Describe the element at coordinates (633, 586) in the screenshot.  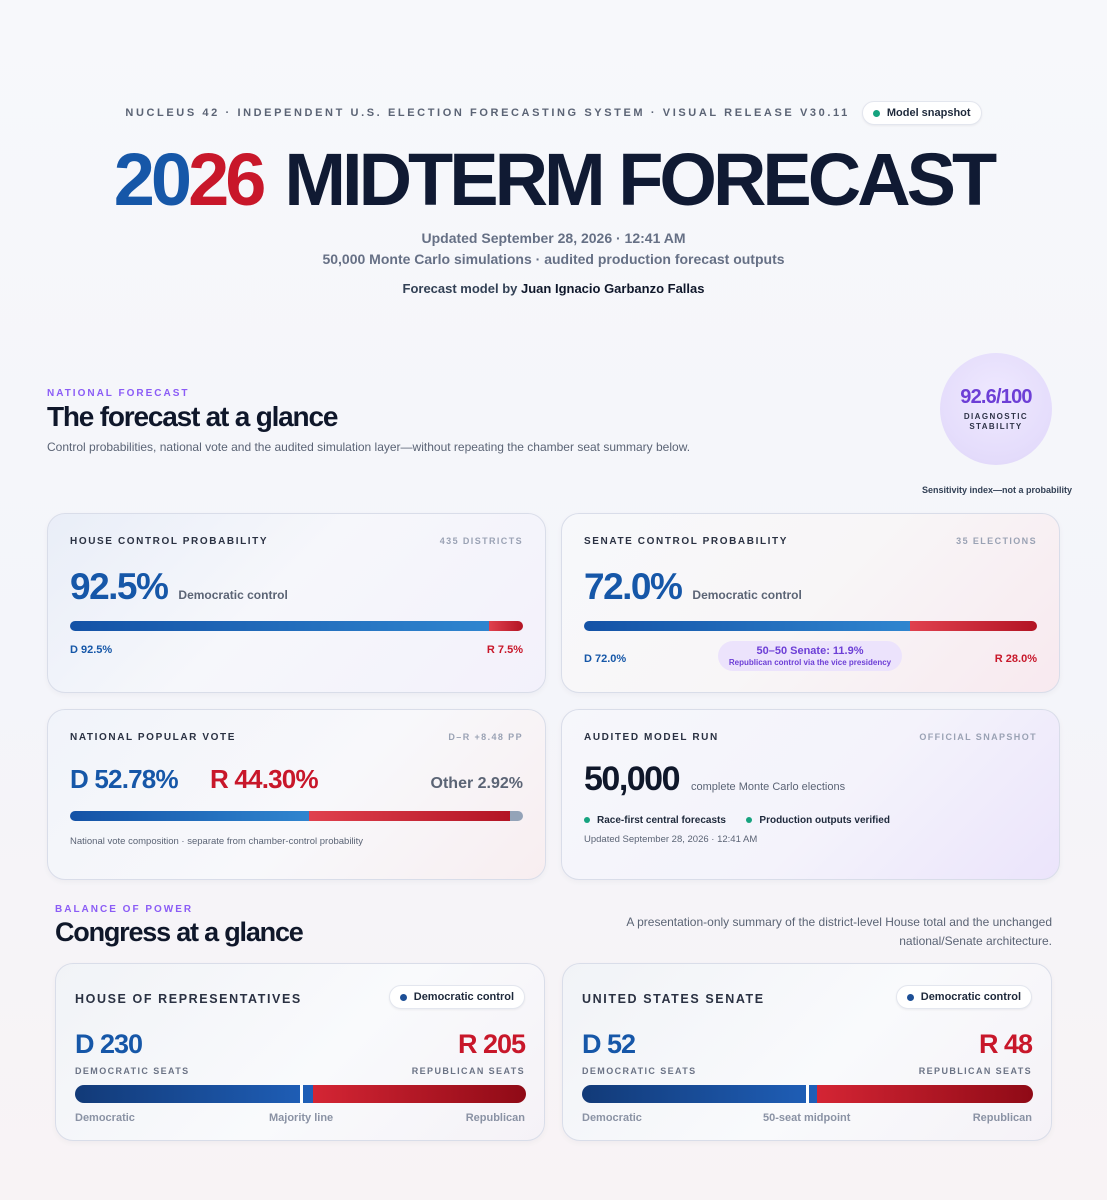
I see `senate-probability-value: 72.0%` at that location.